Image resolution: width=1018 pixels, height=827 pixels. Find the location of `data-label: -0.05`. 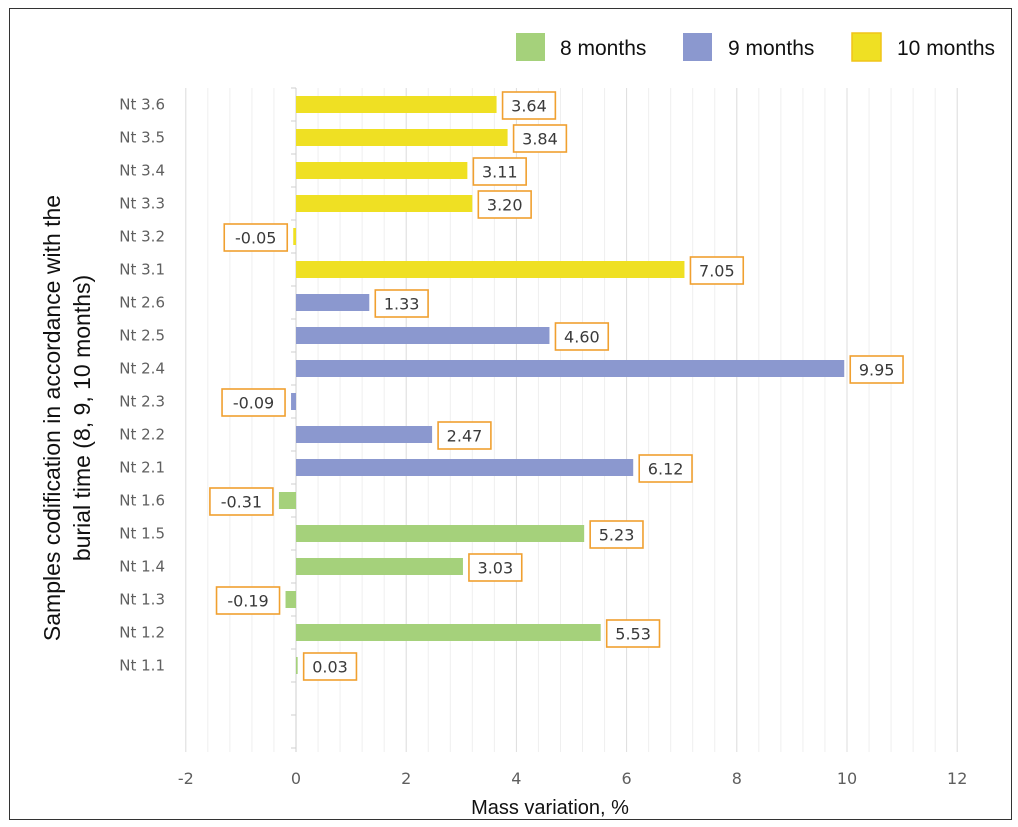

data-label: -0.05 is located at coordinates (255, 238).